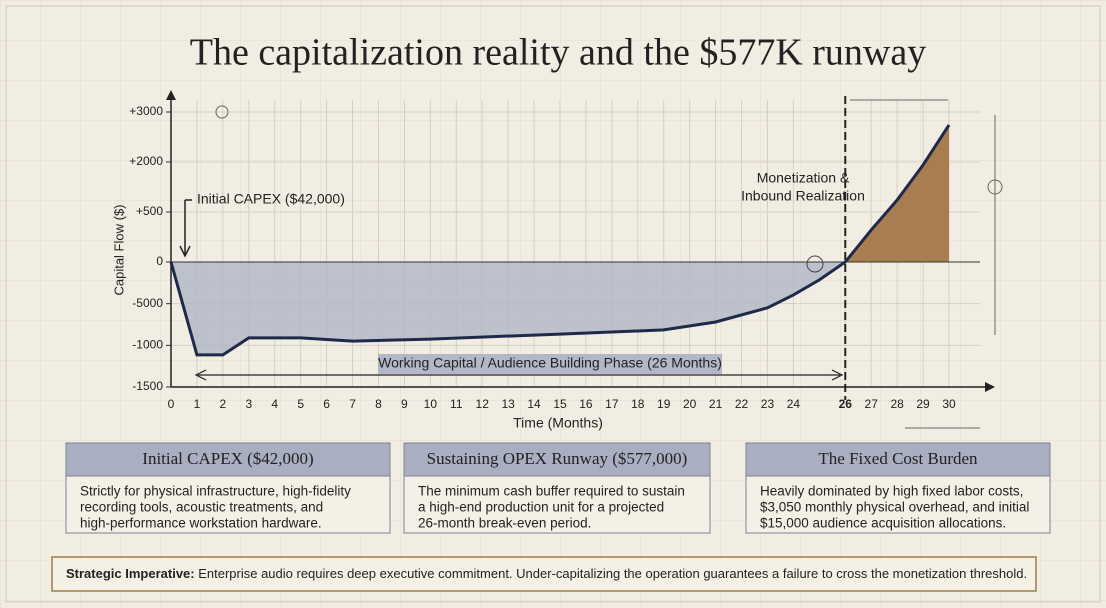  Describe the element at coordinates (274, 404) in the screenshot. I see `x-tick-label: 4` at that location.